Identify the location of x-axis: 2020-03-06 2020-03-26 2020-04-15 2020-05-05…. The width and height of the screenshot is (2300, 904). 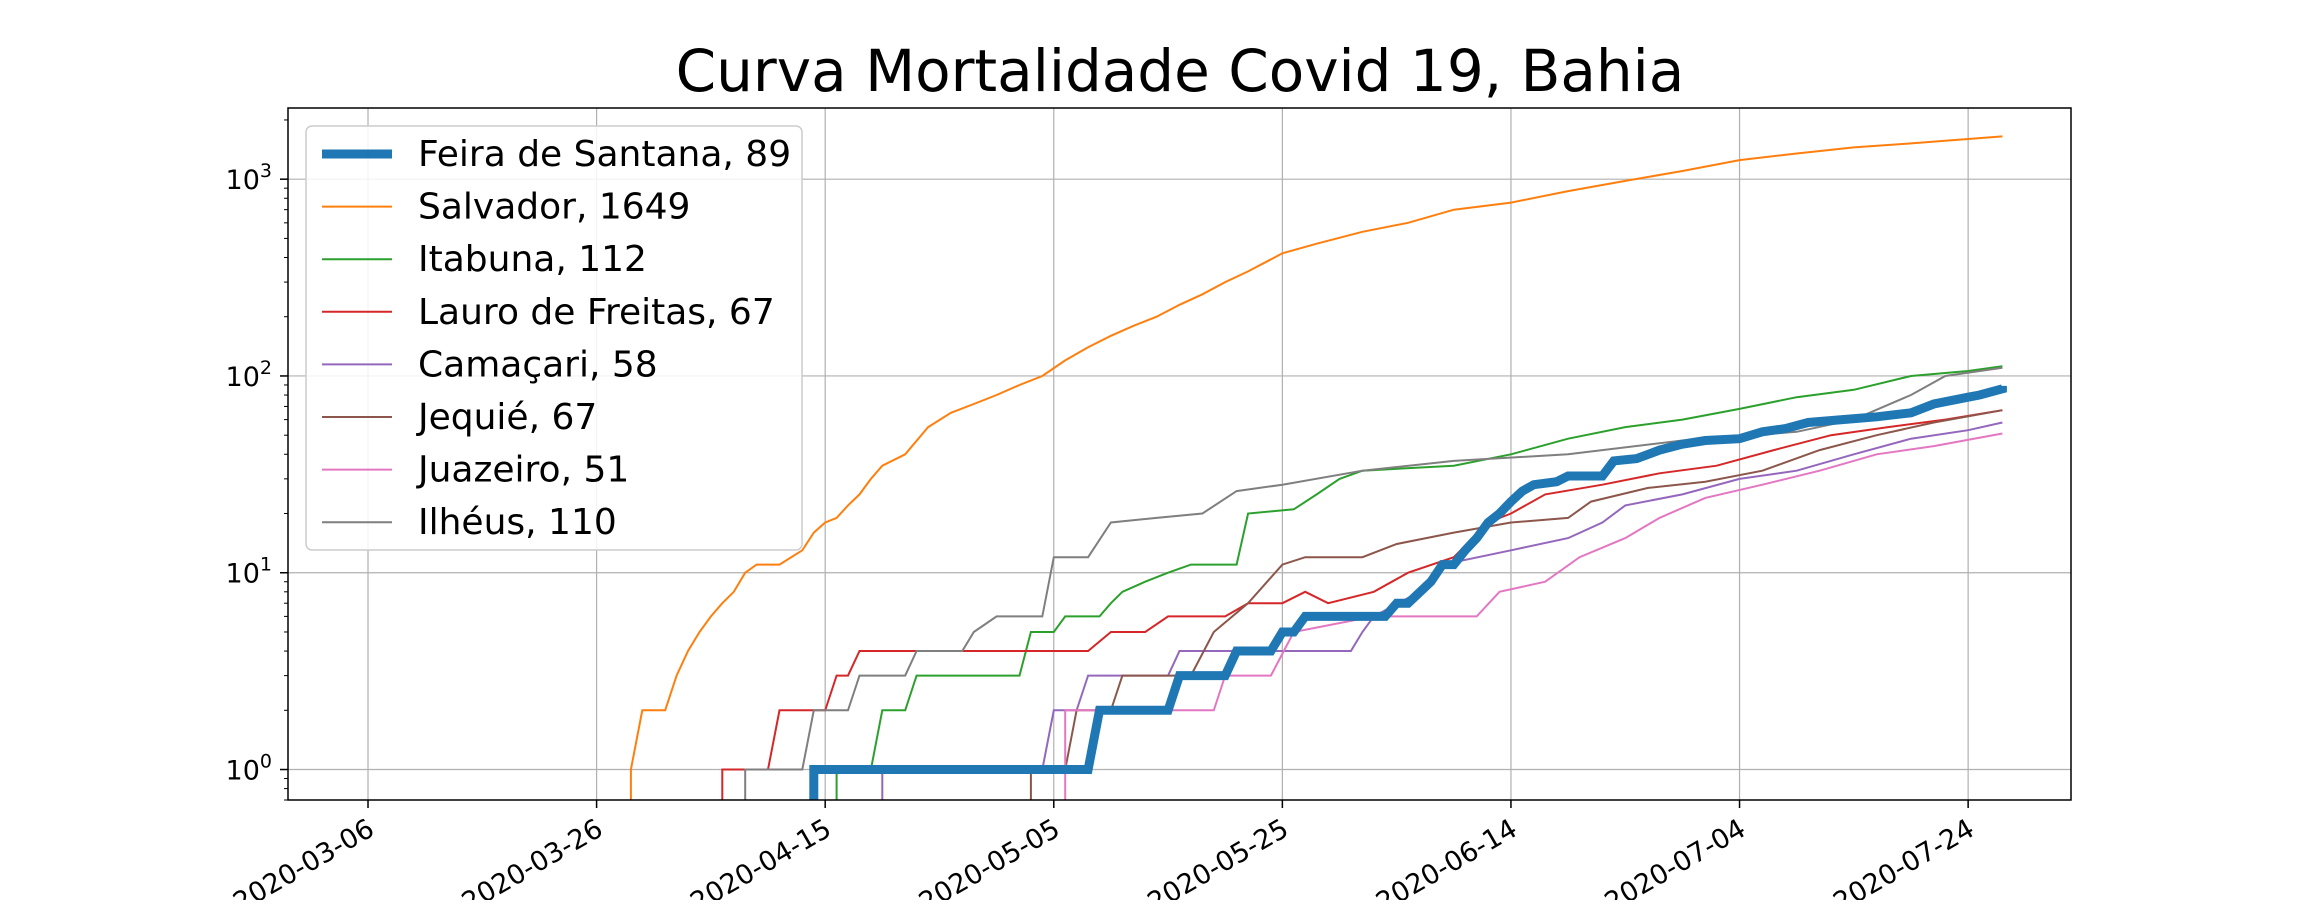
(1104, 852).